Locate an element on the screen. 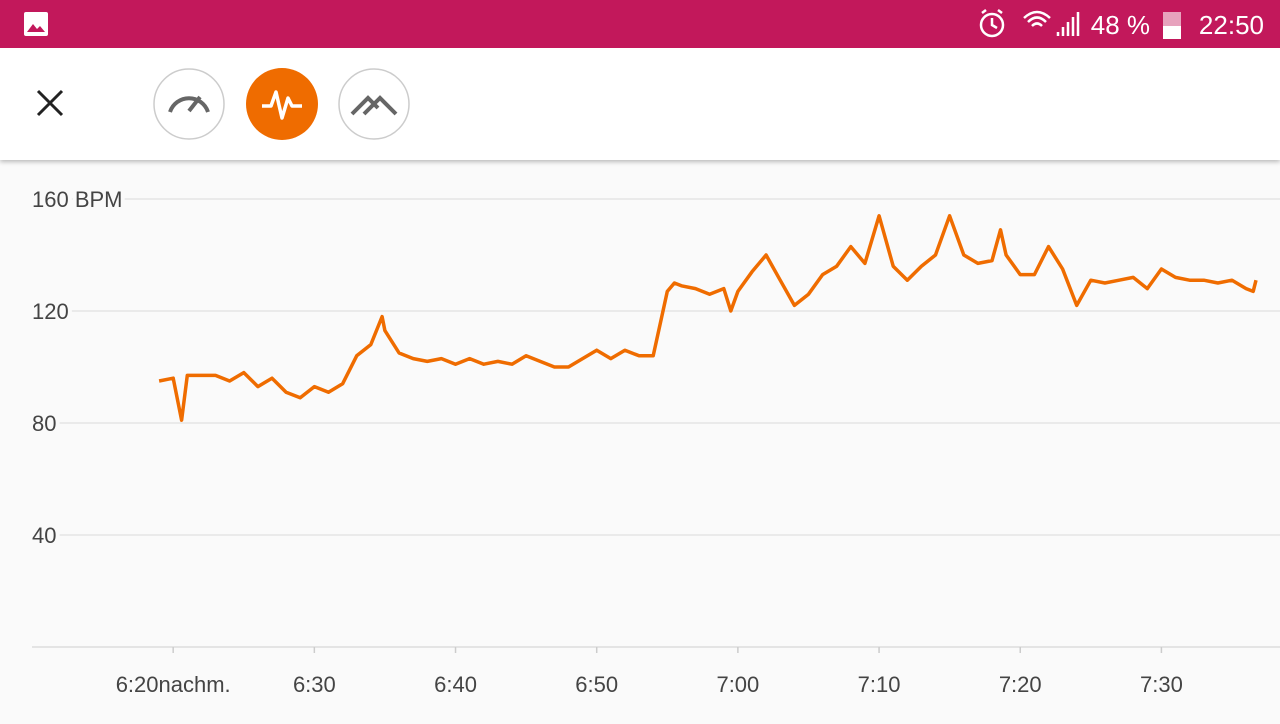 The width and height of the screenshot is (1280, 724). x-tick-label: 6:30 is located at coordinates (314, 684).